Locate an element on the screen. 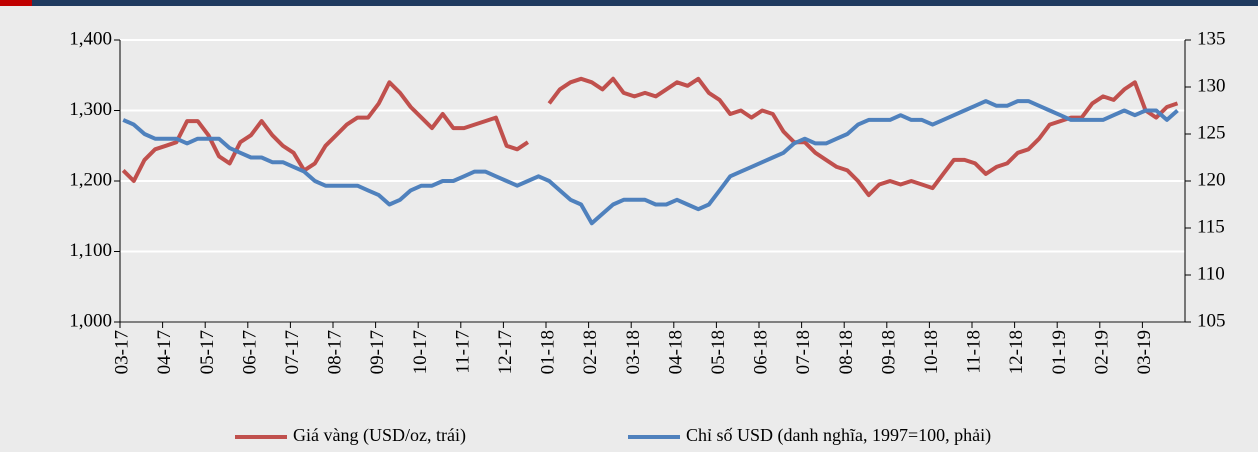 The width and height of the screenshot is (1258, 452). x-tick-label: 03-19 is located at coordinates (1144, 352).